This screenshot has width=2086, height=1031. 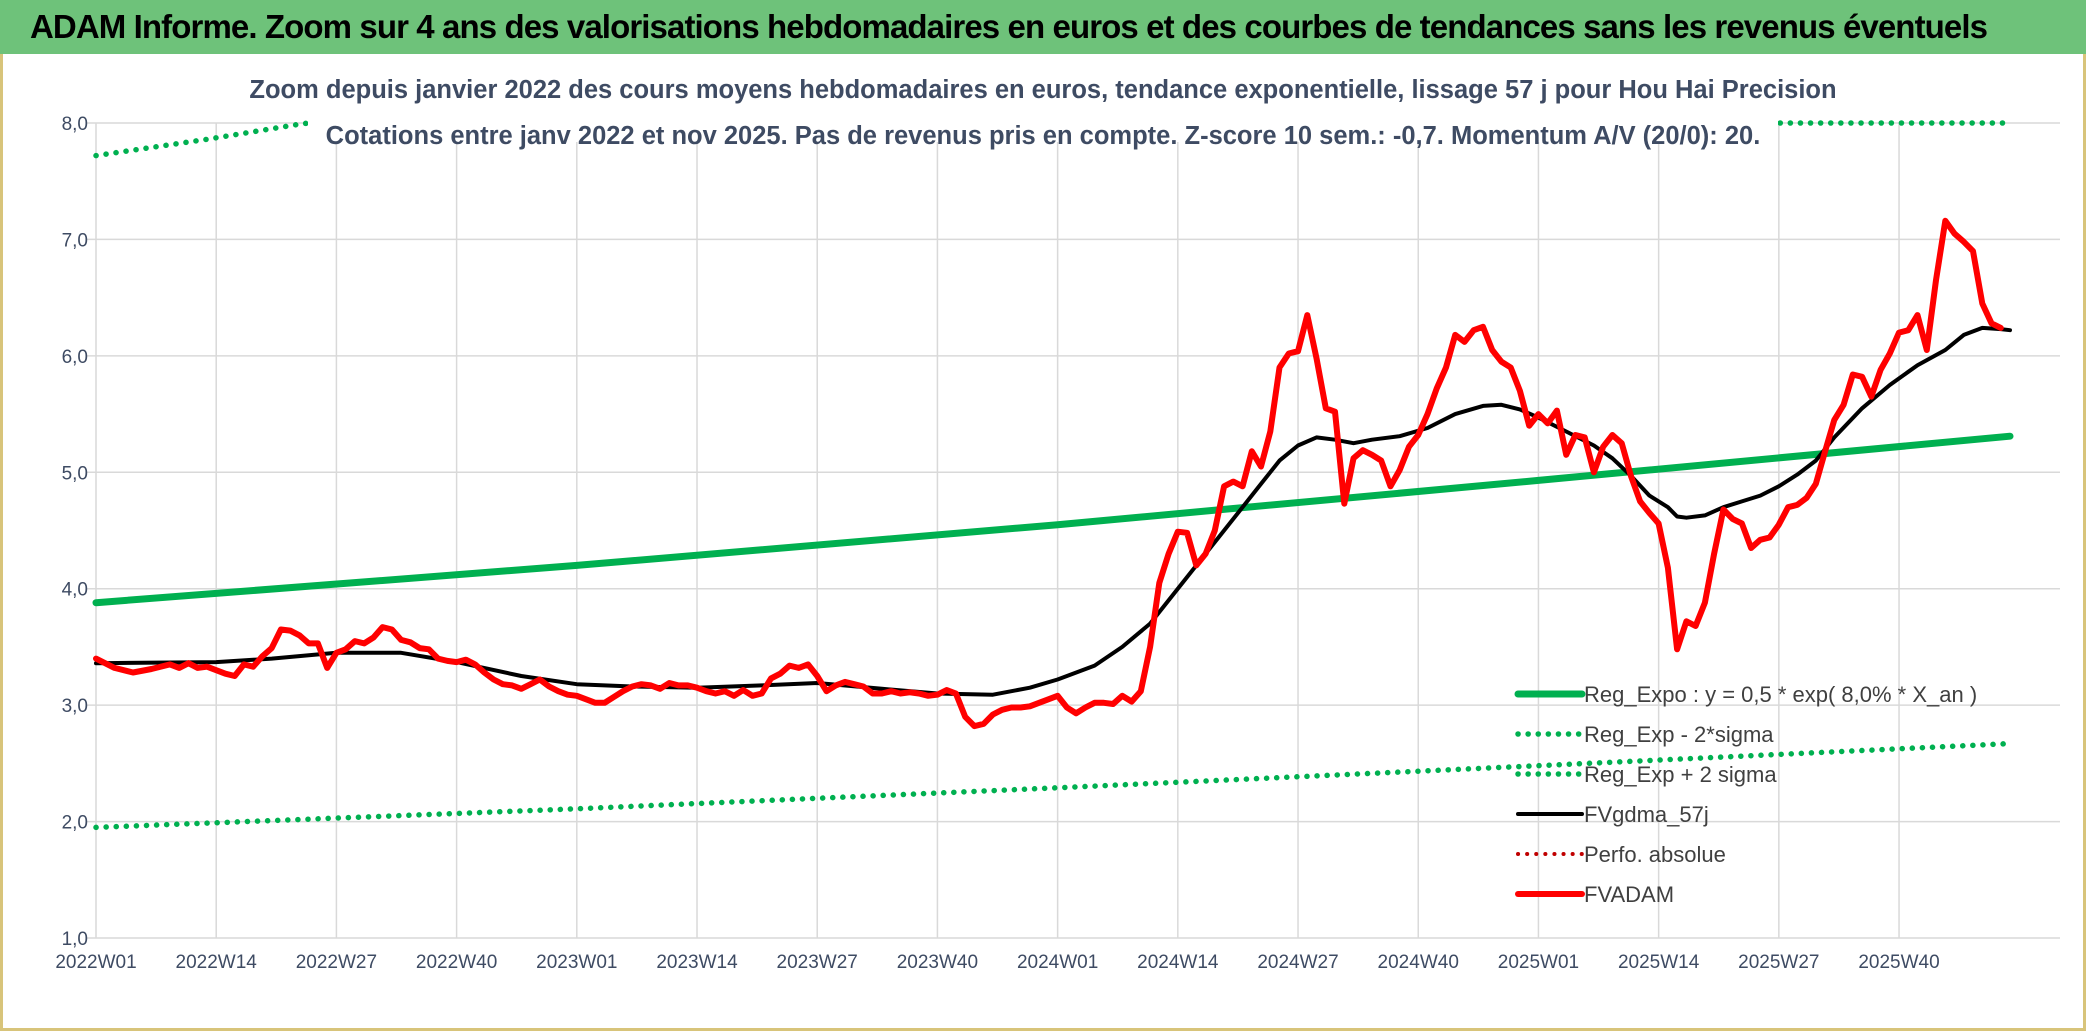 I want to click on x-tick-label: 2025W27, so click(x=1778, y=962).